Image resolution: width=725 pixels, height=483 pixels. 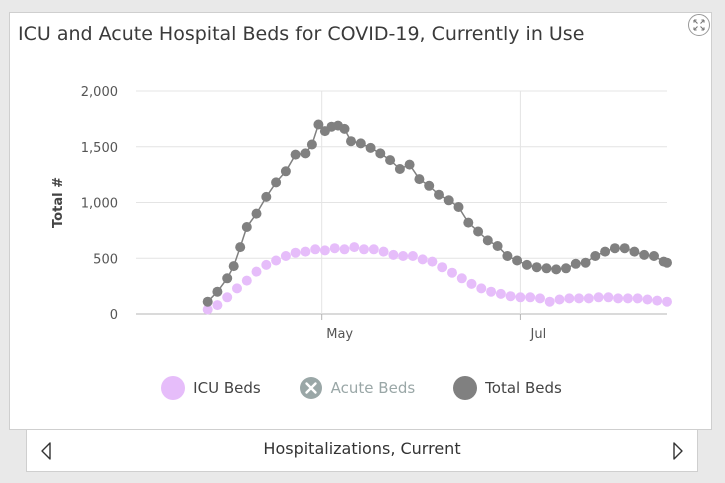 I want to click on x-tick-label: May, so click(x=339, y=334).